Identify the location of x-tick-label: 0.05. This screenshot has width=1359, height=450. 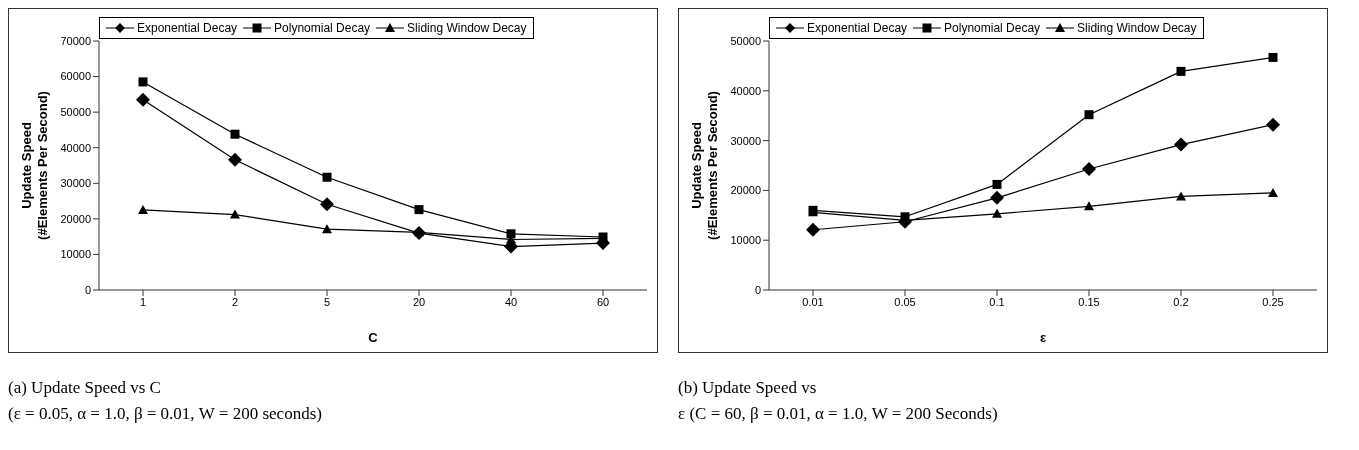
(905, 301).